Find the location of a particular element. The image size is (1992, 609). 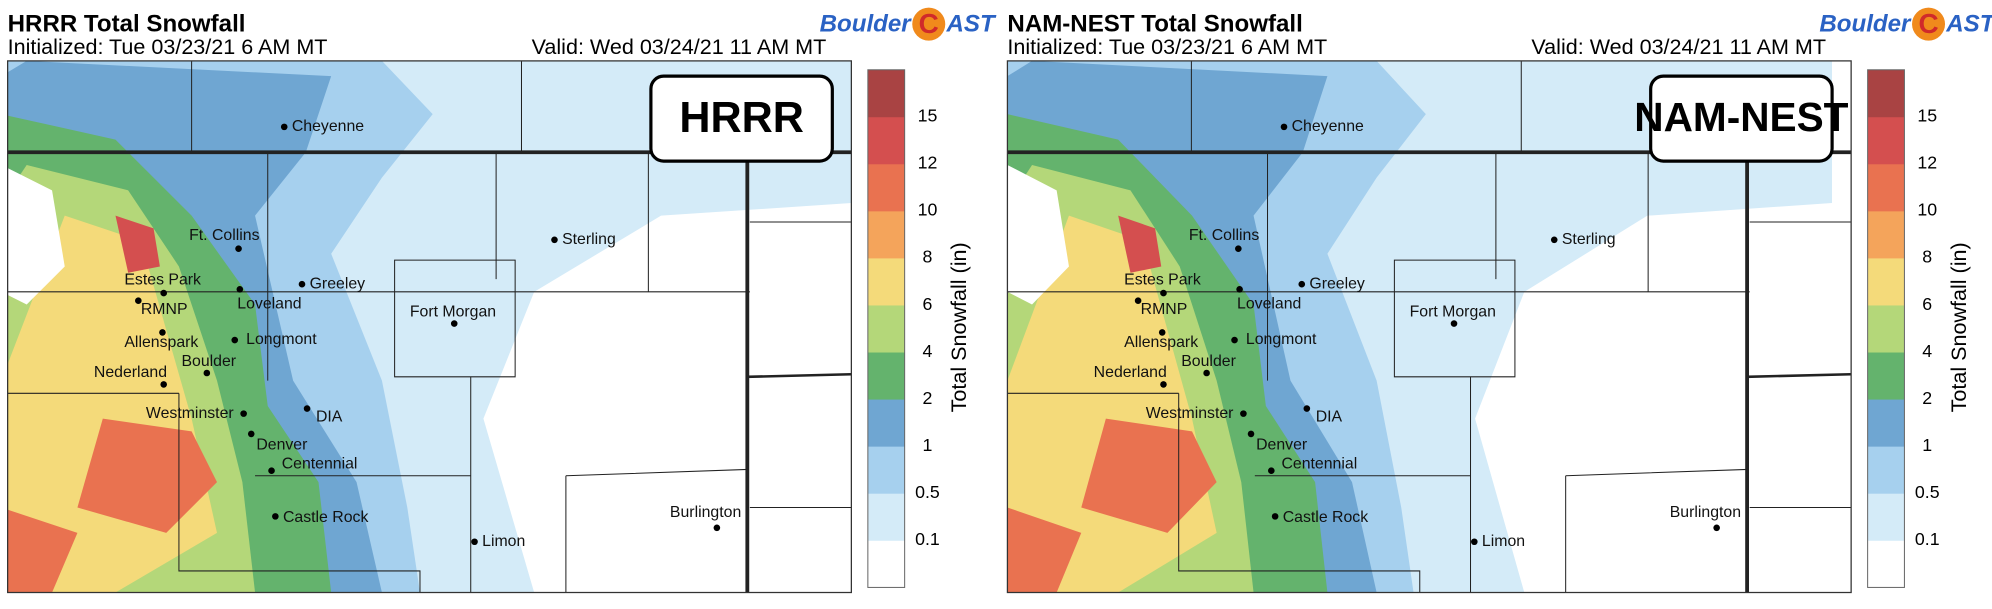

valid-time: Valid: Wed 03/24/21 11 AM MT is located at coordinates (679, 46).